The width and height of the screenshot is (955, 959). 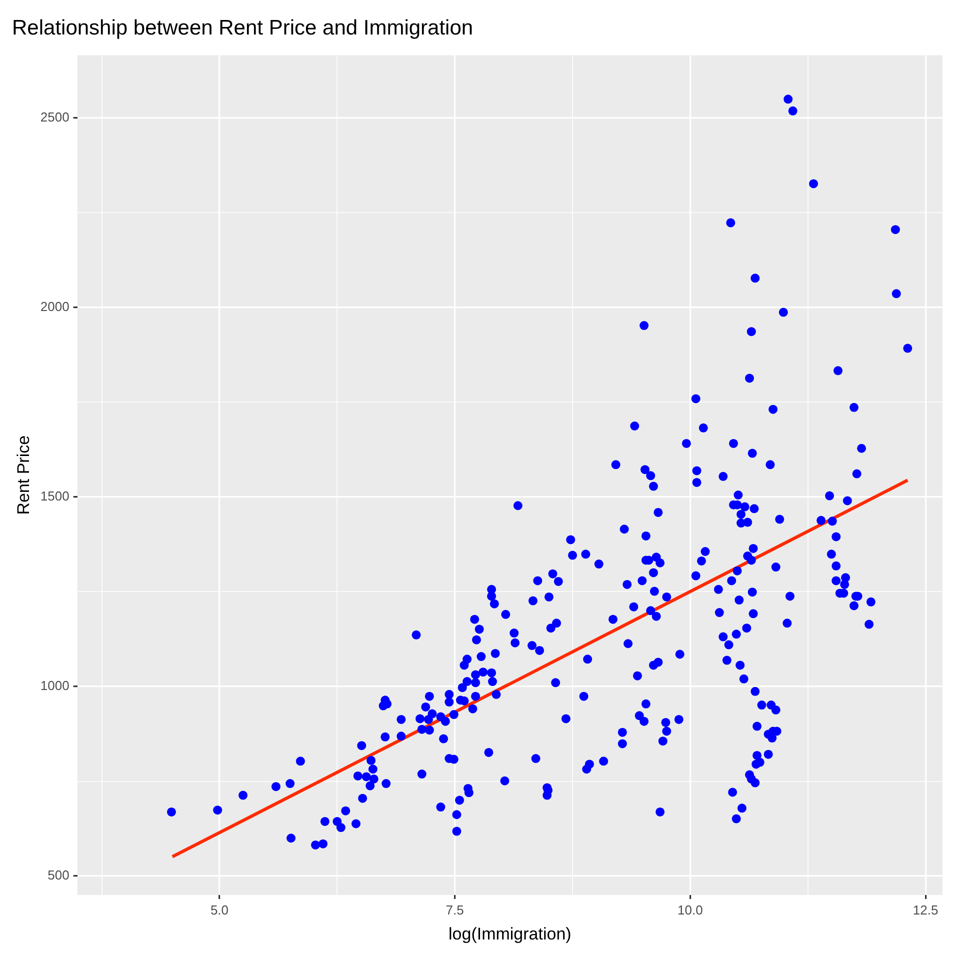 I want to click on x-tick-label: 10.0, so click(x=690, y=910).